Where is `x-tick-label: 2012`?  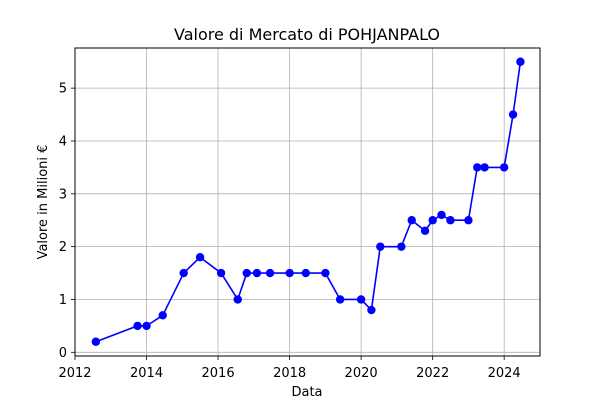
x-tick-label: 2012 is located at coordinates (74, 373).